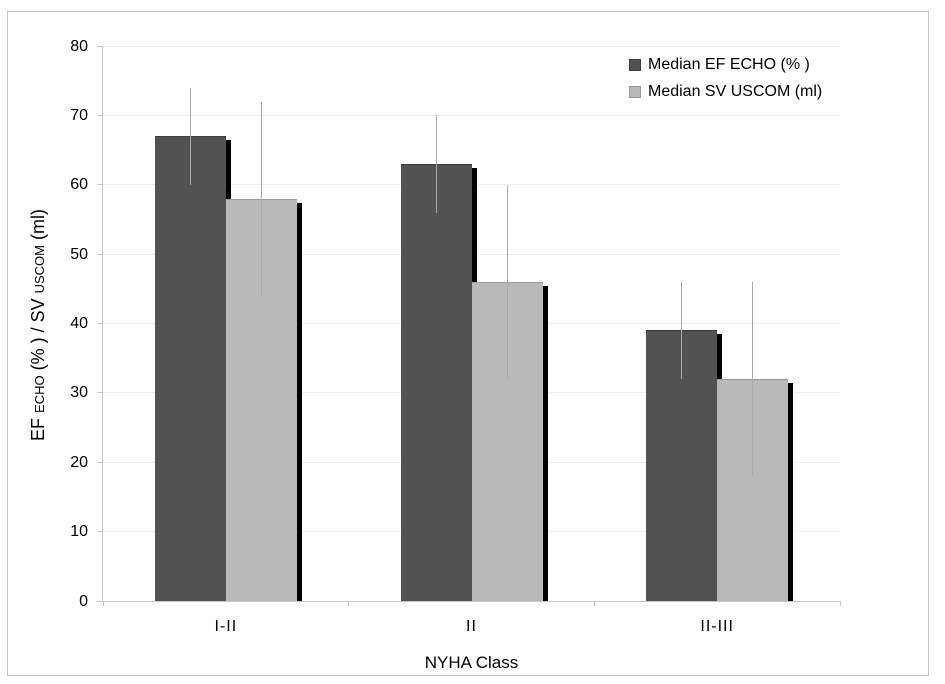 Image resolution: width=945 pixels, height=684 pixels. I want to click on x-axis-line, so click(471, 601).